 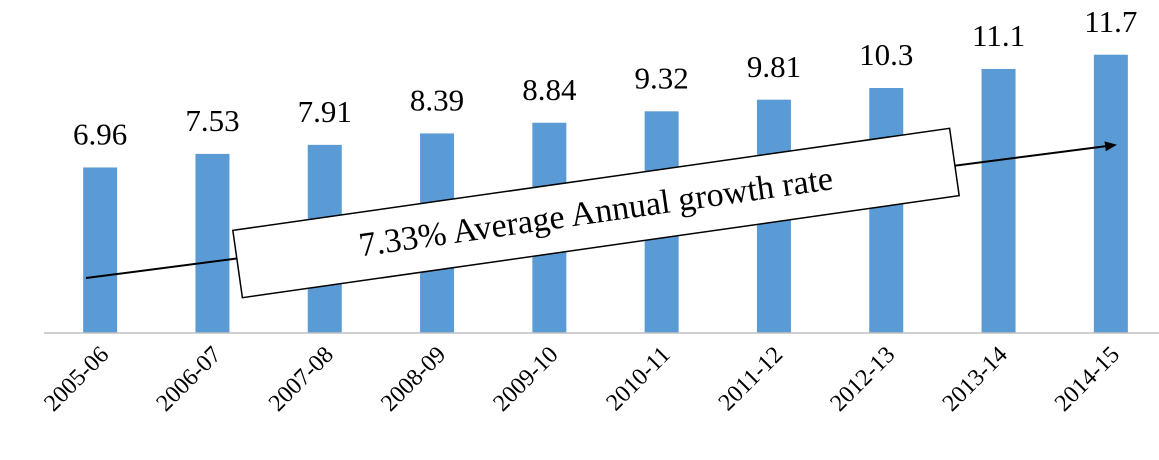 I want to click on value-label: 8.39, so click(x=437, y=100).